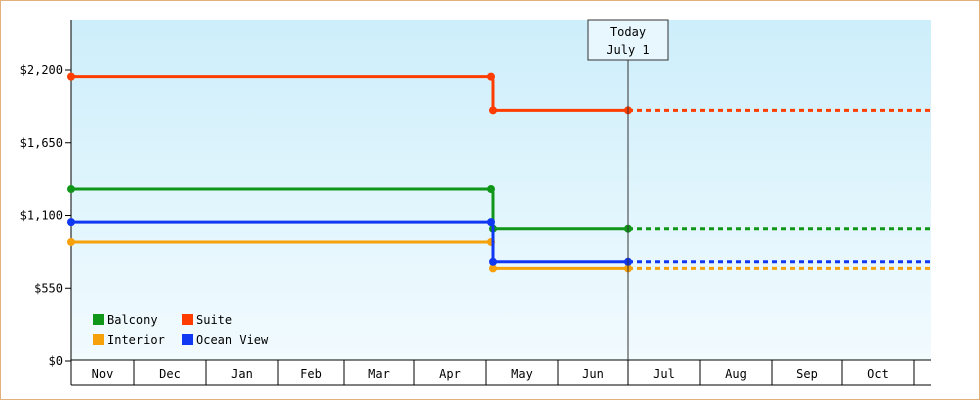 The width and height of the screenshot is (980, 400). Describe the element at coordinates (628, 32) in the screenshot. I see `today-label: Today` at that location.